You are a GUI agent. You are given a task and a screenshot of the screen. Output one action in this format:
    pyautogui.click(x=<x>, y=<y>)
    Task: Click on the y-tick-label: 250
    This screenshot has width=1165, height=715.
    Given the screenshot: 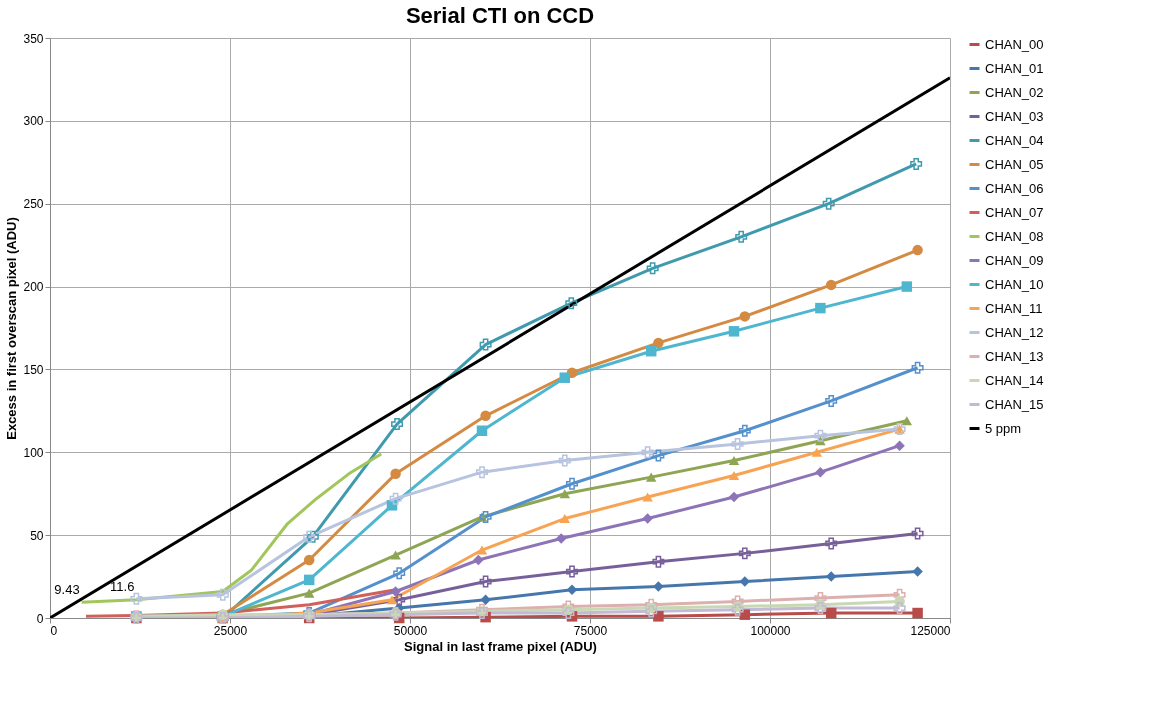 What is the action you would take?
    pyautogui.click(x=33, y=204)
    